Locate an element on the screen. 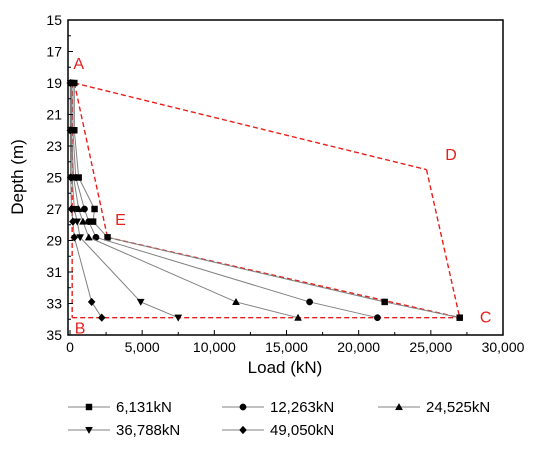 This screenshot has height=449, width=550. envelope-segment-AE is located at coordinates (91, 160).